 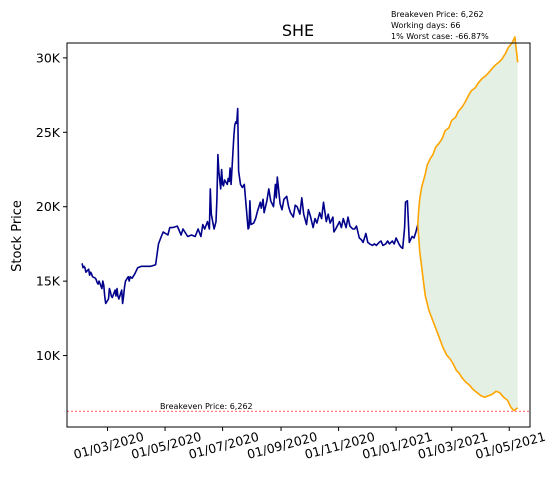 What do you see at coordinates (440, 36) in the screenshot?
I see `info-worst-case: 1% Worst case: -66.87%` at bounding box center [440, 36].